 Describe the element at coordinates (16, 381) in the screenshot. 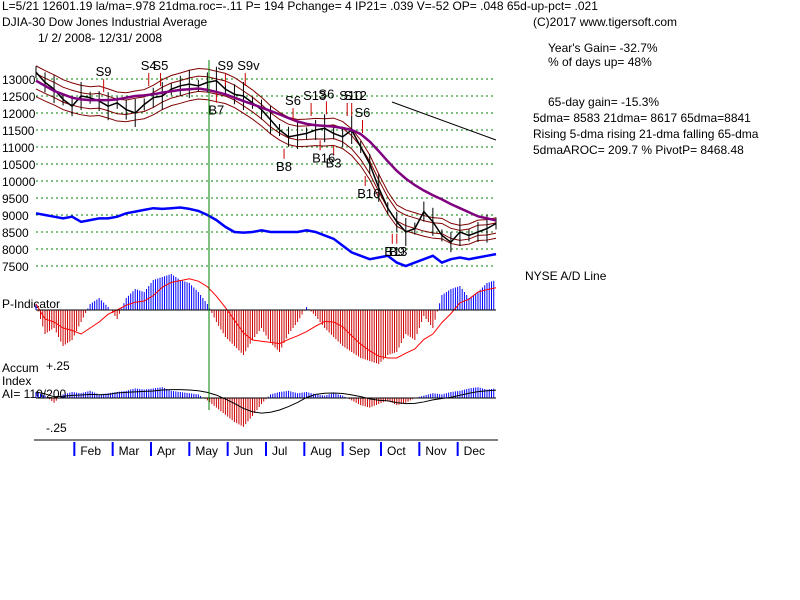

I see `accum-label-2: Index` at that location.